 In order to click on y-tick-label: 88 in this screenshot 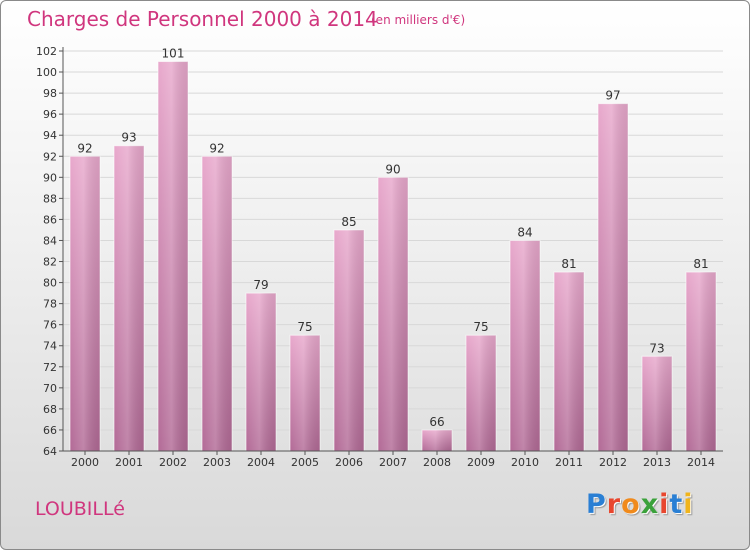, I will do `click(50, 198)`.